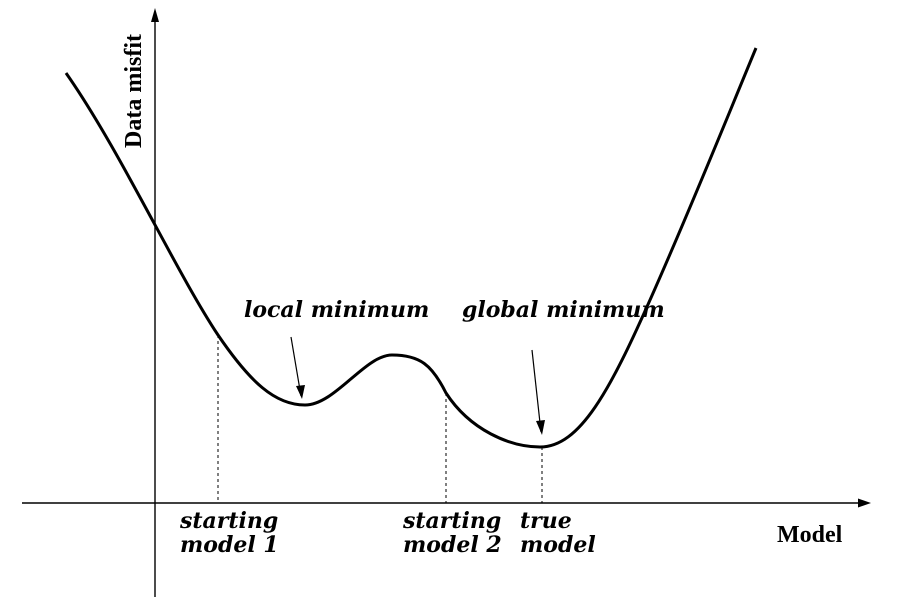  I want to click on global-minimum-arrowhead, so click(540, 427).